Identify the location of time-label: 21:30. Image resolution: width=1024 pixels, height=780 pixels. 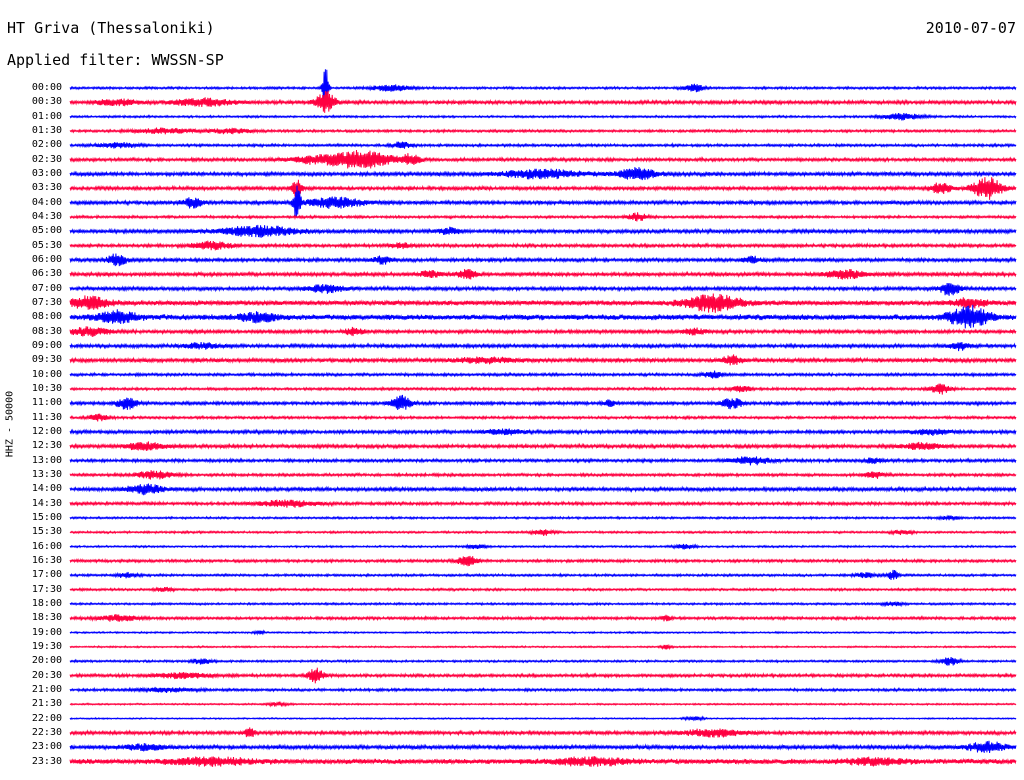
(46, 704).